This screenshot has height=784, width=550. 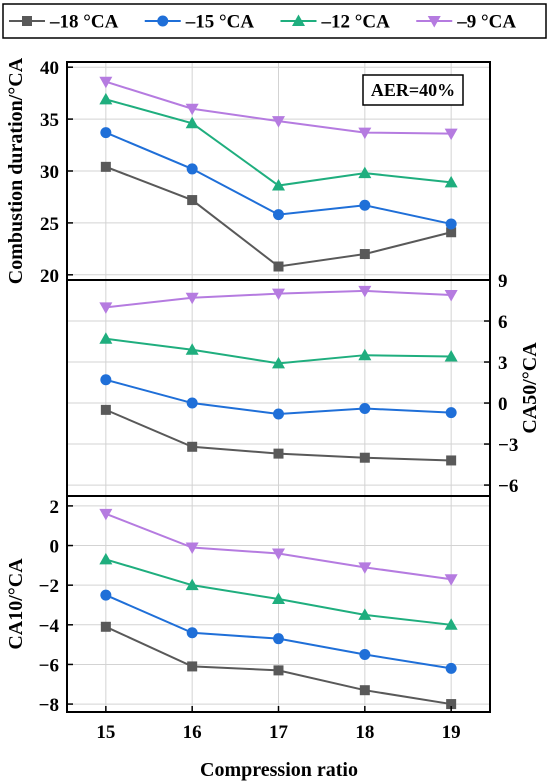 What do you see at coordinates (16, 604) in the screenshot?
I see `y-axis-title-ca10: CA10/°CA` at bounding box center [16, 604].